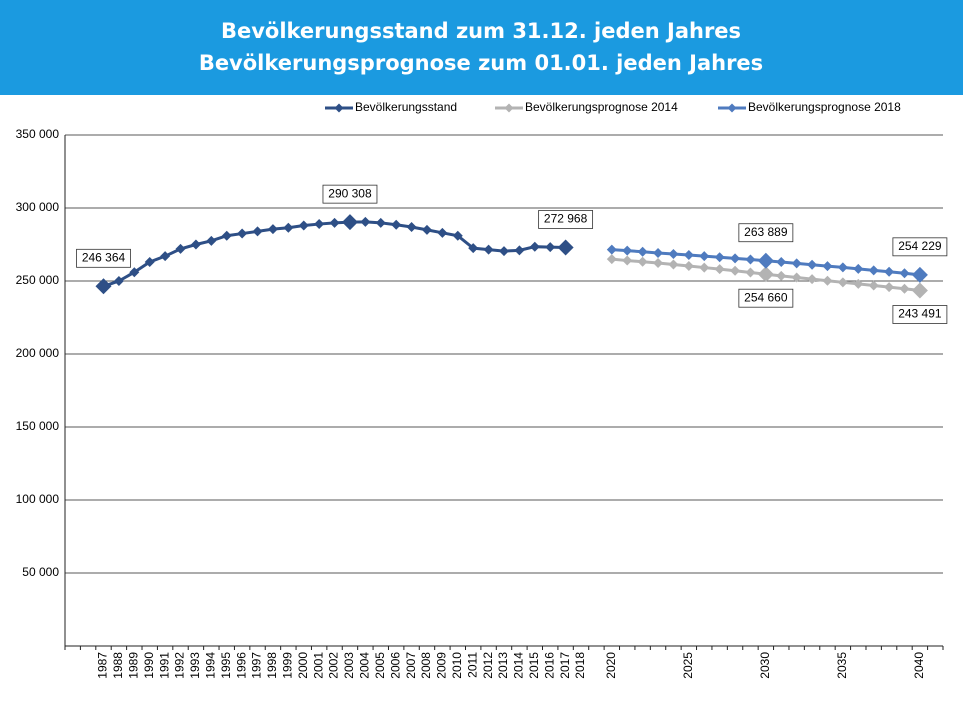  What do you see at coordinates (481, 47) in the screenshot?
I see `header-band` at bounding box center [481, 47].